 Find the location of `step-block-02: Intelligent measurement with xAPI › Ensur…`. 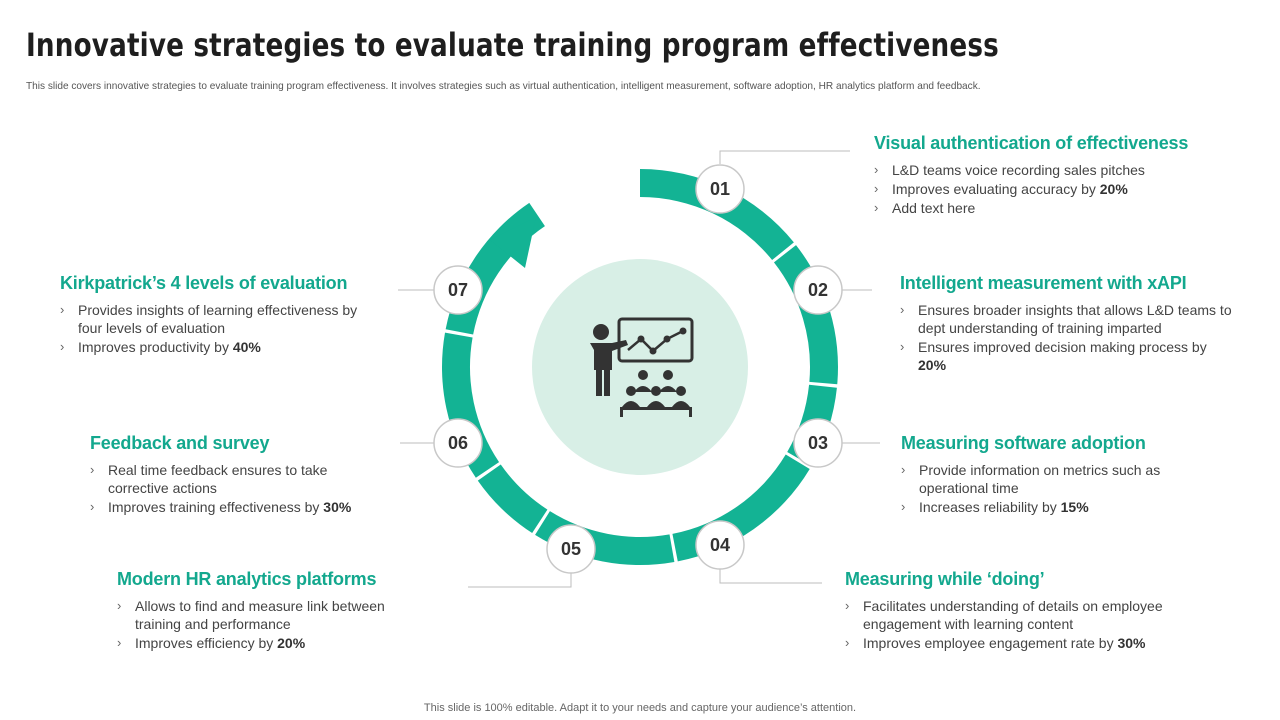

step-block-02: Intelligent measurement with xAPI › Ensur… is located at coordinates (1070, 324).